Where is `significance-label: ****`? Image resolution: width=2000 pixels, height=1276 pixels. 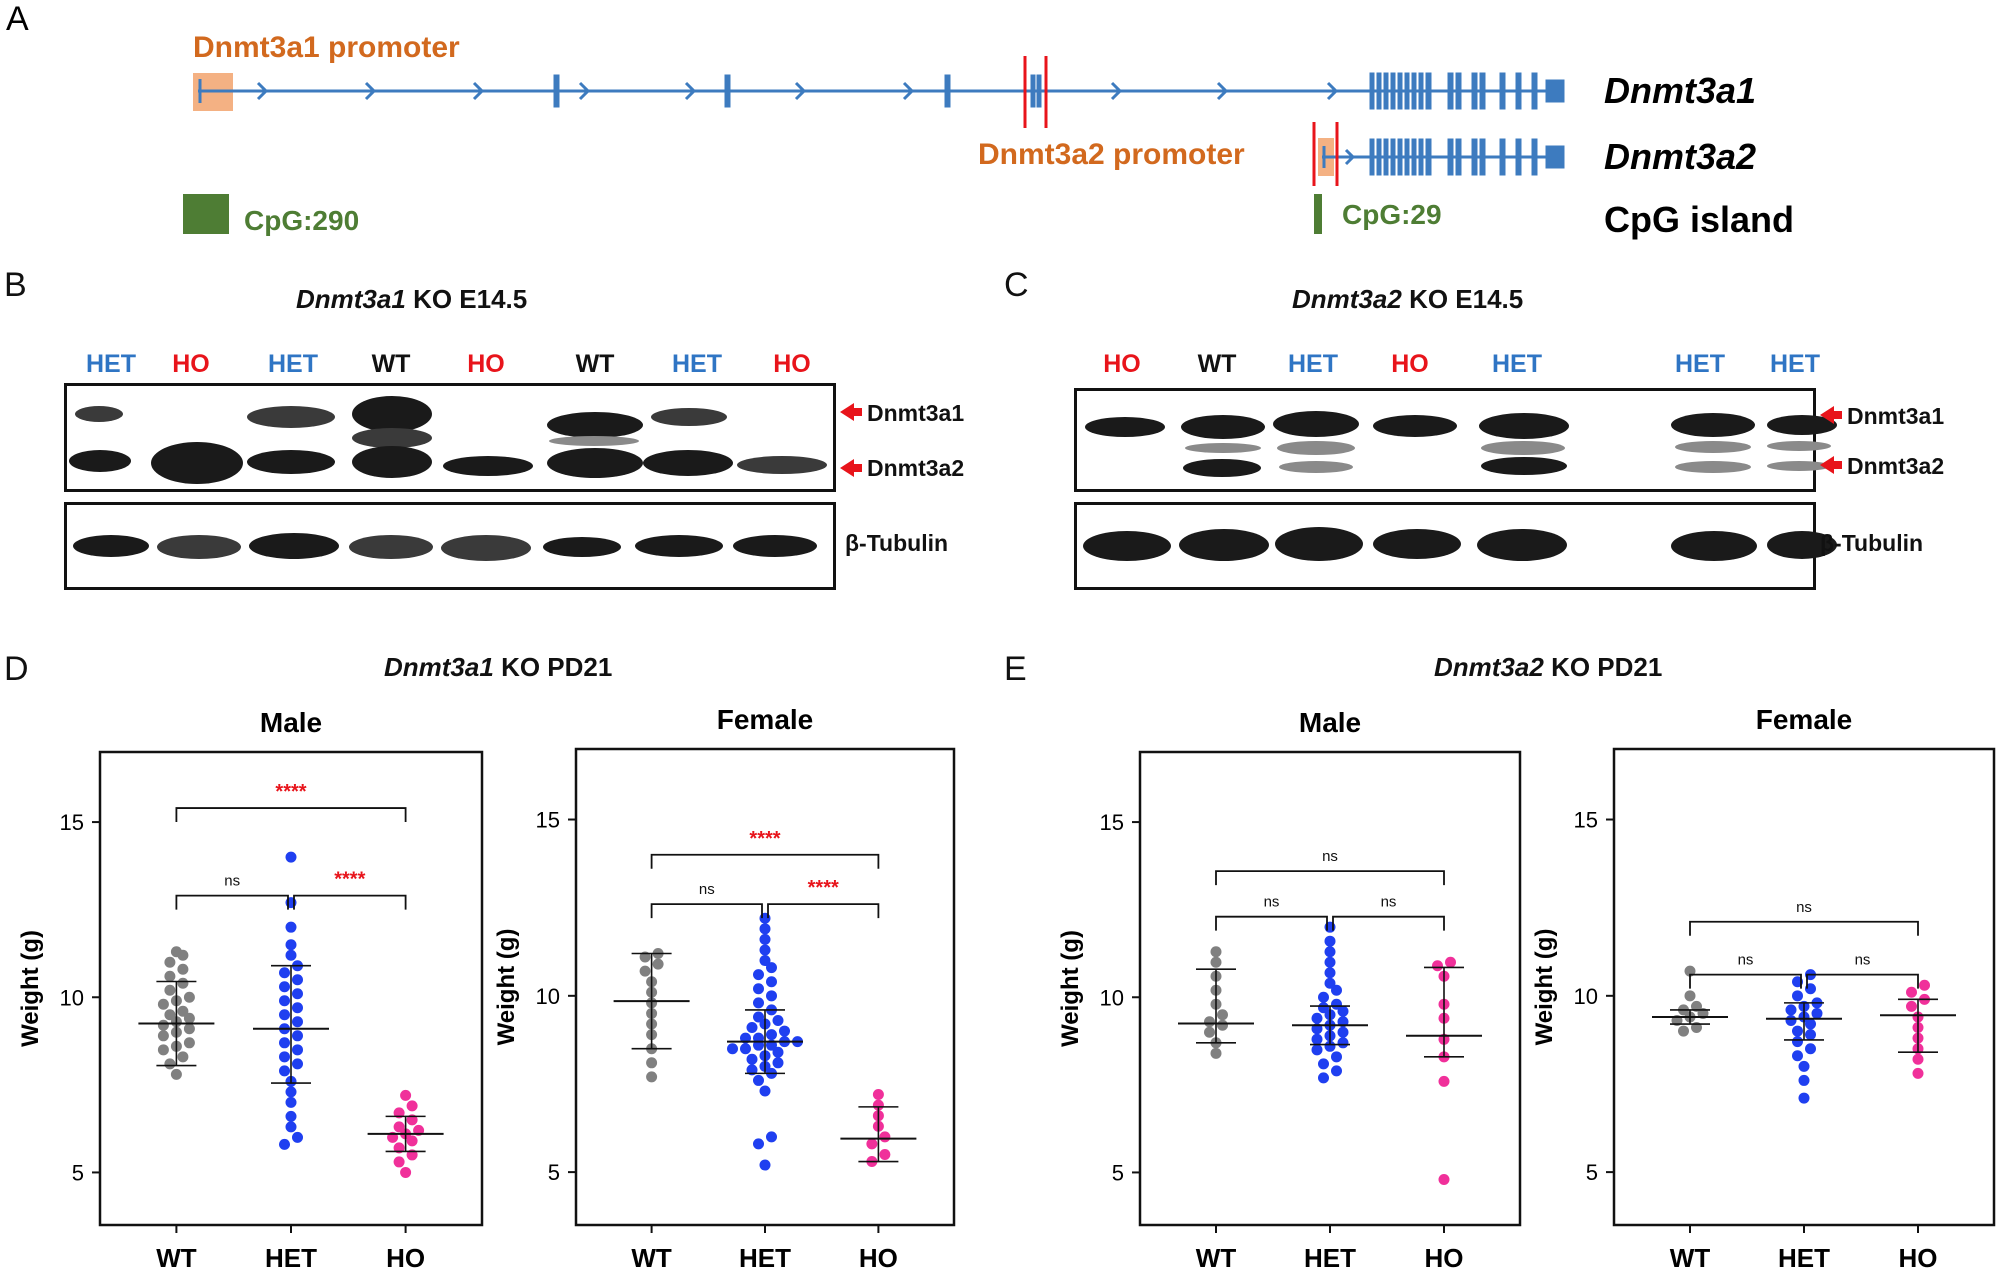
significance-label: **** is located at coordinates (349, 880).